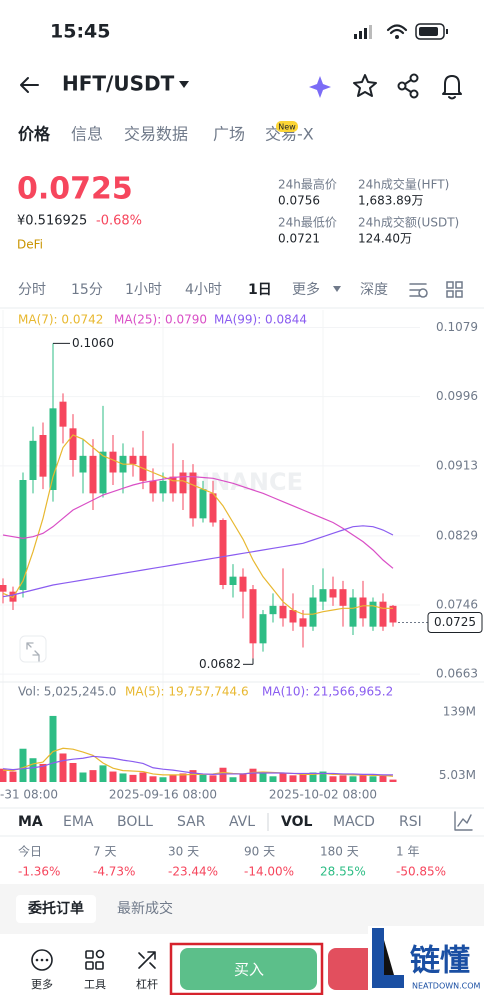 The width and height of the screenshot is (484, 995). What do you see at coordinates (385, 239) in the screenshot?
I see `stat-value: 124.40万` at bounding box center [385, 239].